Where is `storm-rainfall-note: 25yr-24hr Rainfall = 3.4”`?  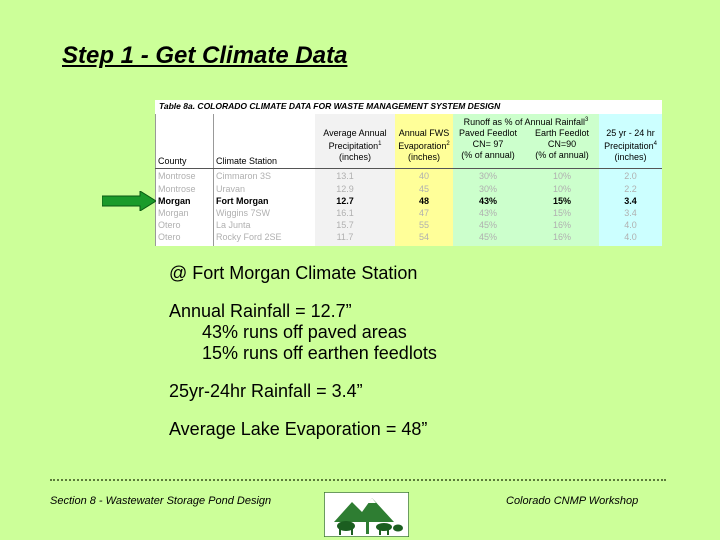
storm-rainfall-note: 25yr-24hr Rainfall = 3.4” is located at coordinates (266, 391).